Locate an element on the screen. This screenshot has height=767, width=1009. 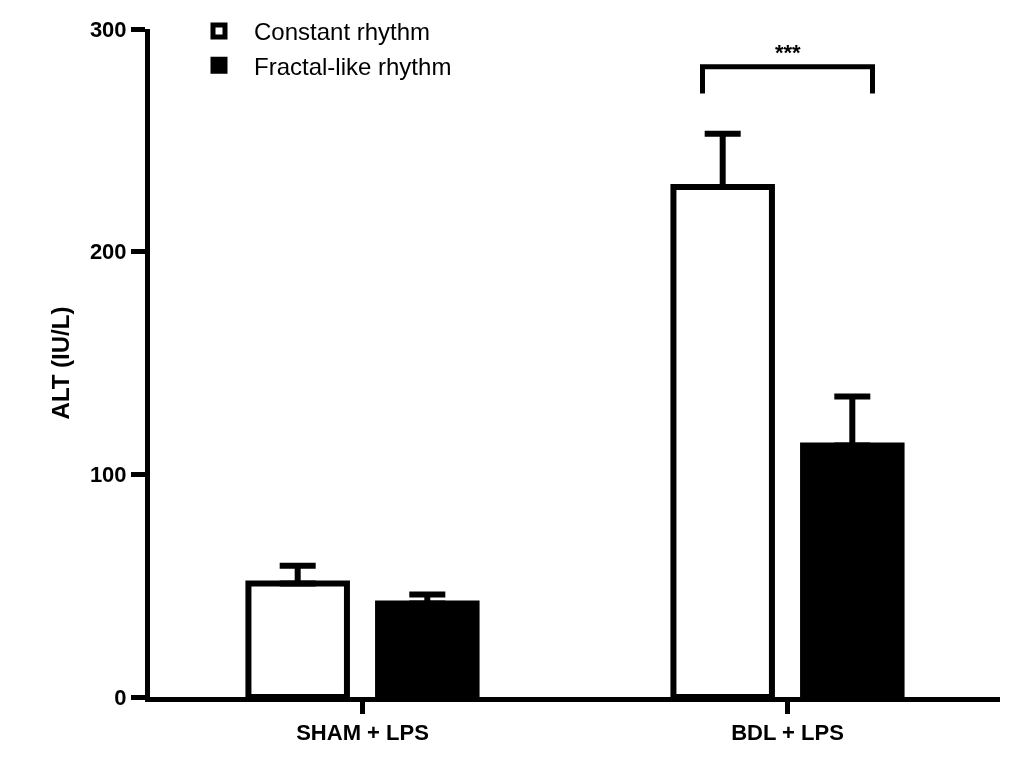
y-tick-label: 0 is located at coordinates (120, 697).